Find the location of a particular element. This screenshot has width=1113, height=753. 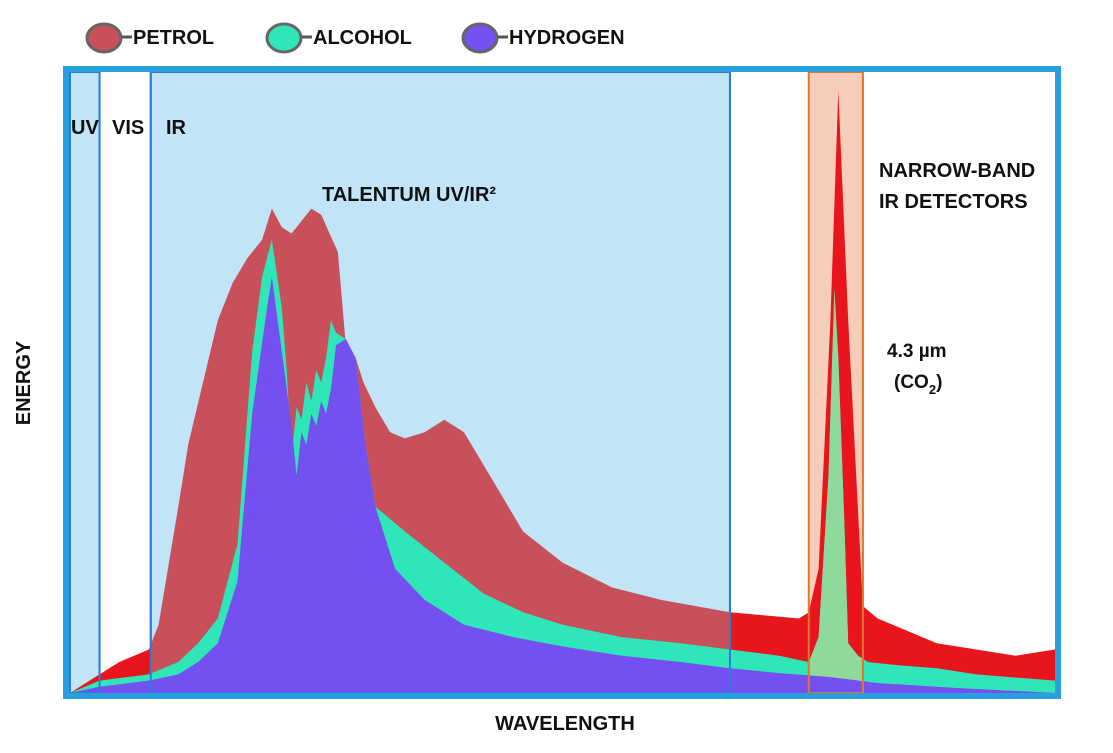

legend-swatch-hydrogen is located at coordinates (480, 38).